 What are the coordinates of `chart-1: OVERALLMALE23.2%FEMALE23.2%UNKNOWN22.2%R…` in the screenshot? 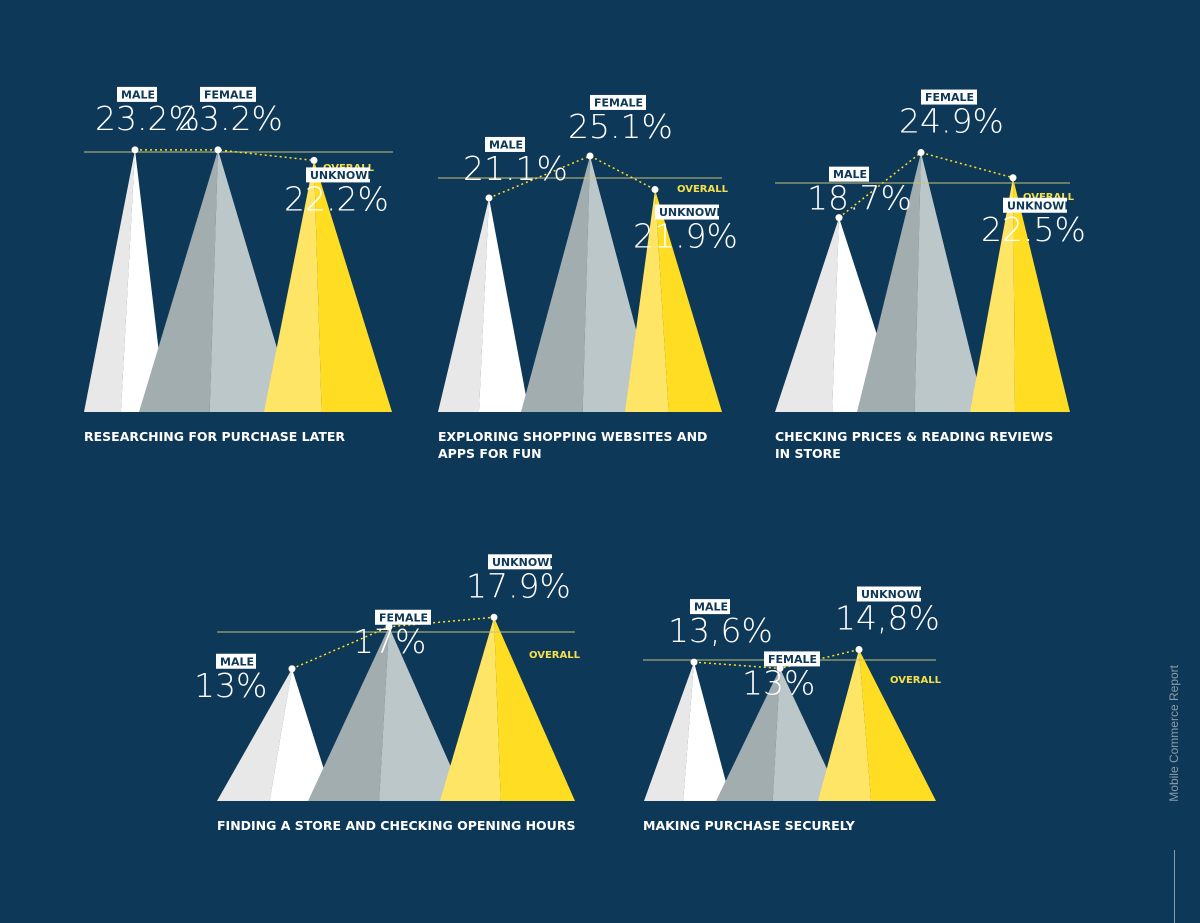 It's located at (238, 265).